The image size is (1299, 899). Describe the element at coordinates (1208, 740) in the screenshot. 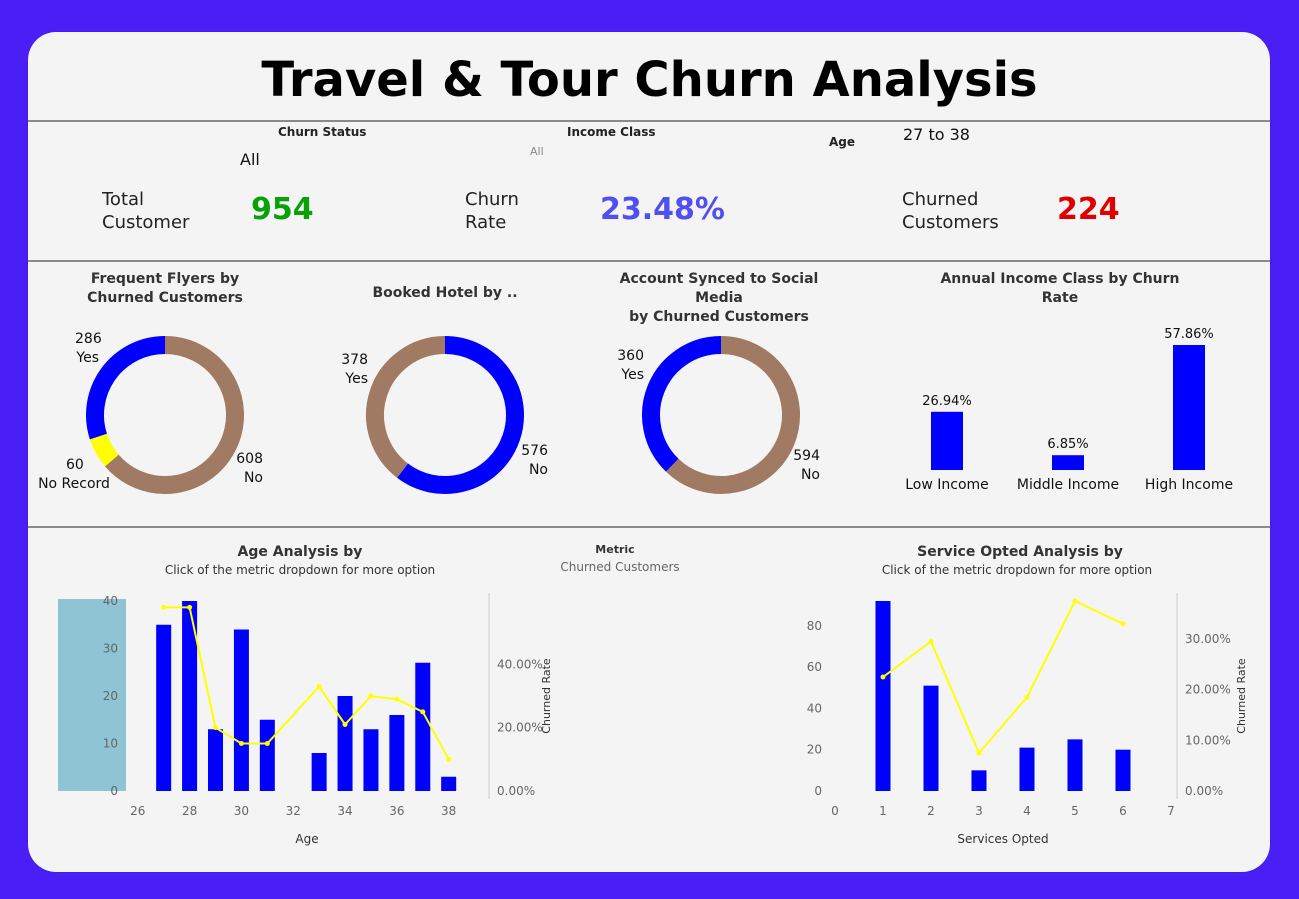

I see `y-right-tick-label: 10.00%` at that location.